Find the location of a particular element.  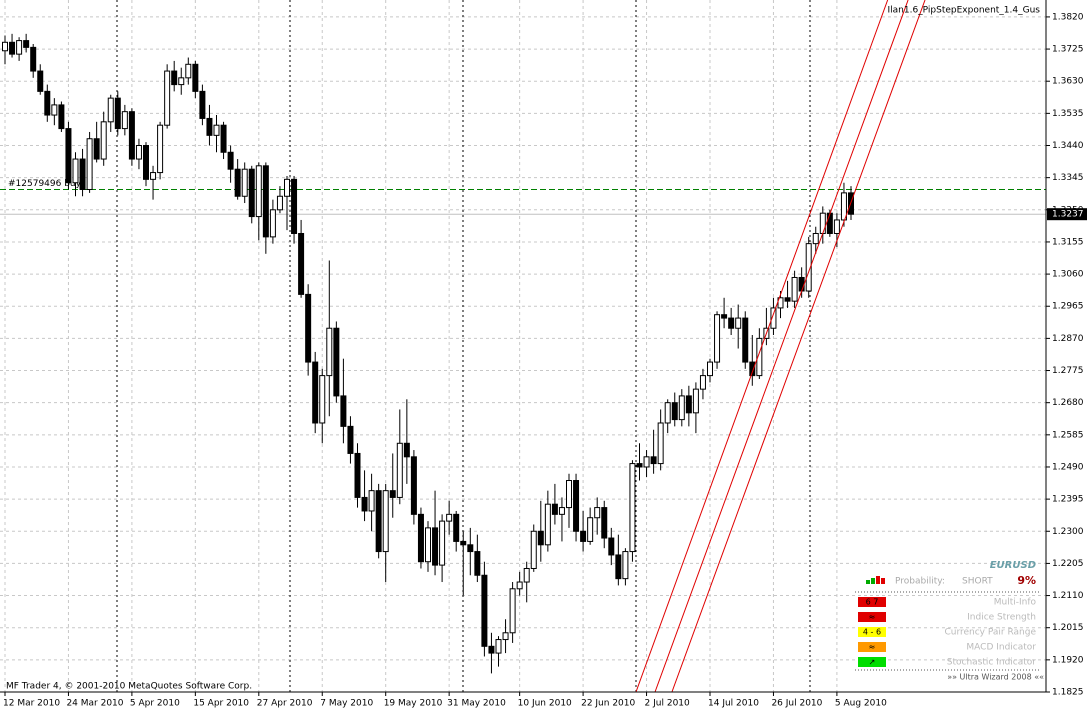

y-tick-label: 1.3060 is located at coordinates (1068, 275).